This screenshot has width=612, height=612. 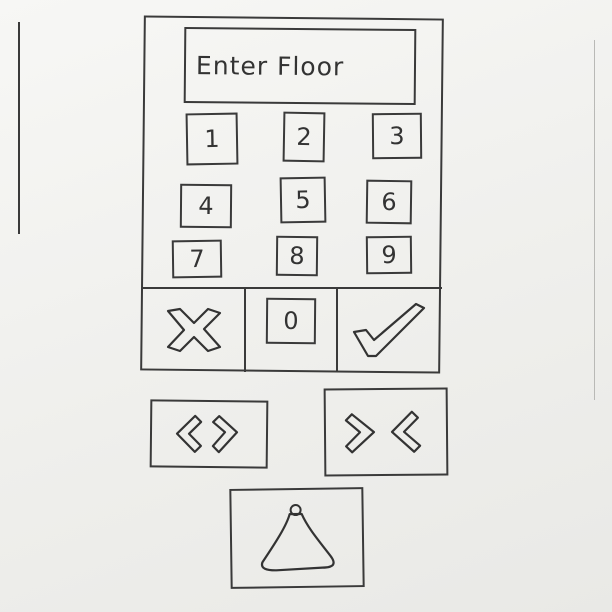 I want to click on cell-divider-left, so click(x=245, y=330).